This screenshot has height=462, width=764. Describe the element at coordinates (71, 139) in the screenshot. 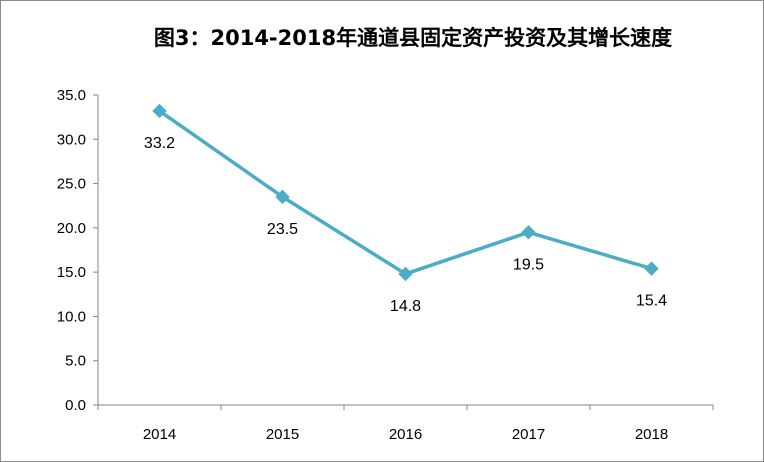

I see `y-tick-label: 30.0` at that location.